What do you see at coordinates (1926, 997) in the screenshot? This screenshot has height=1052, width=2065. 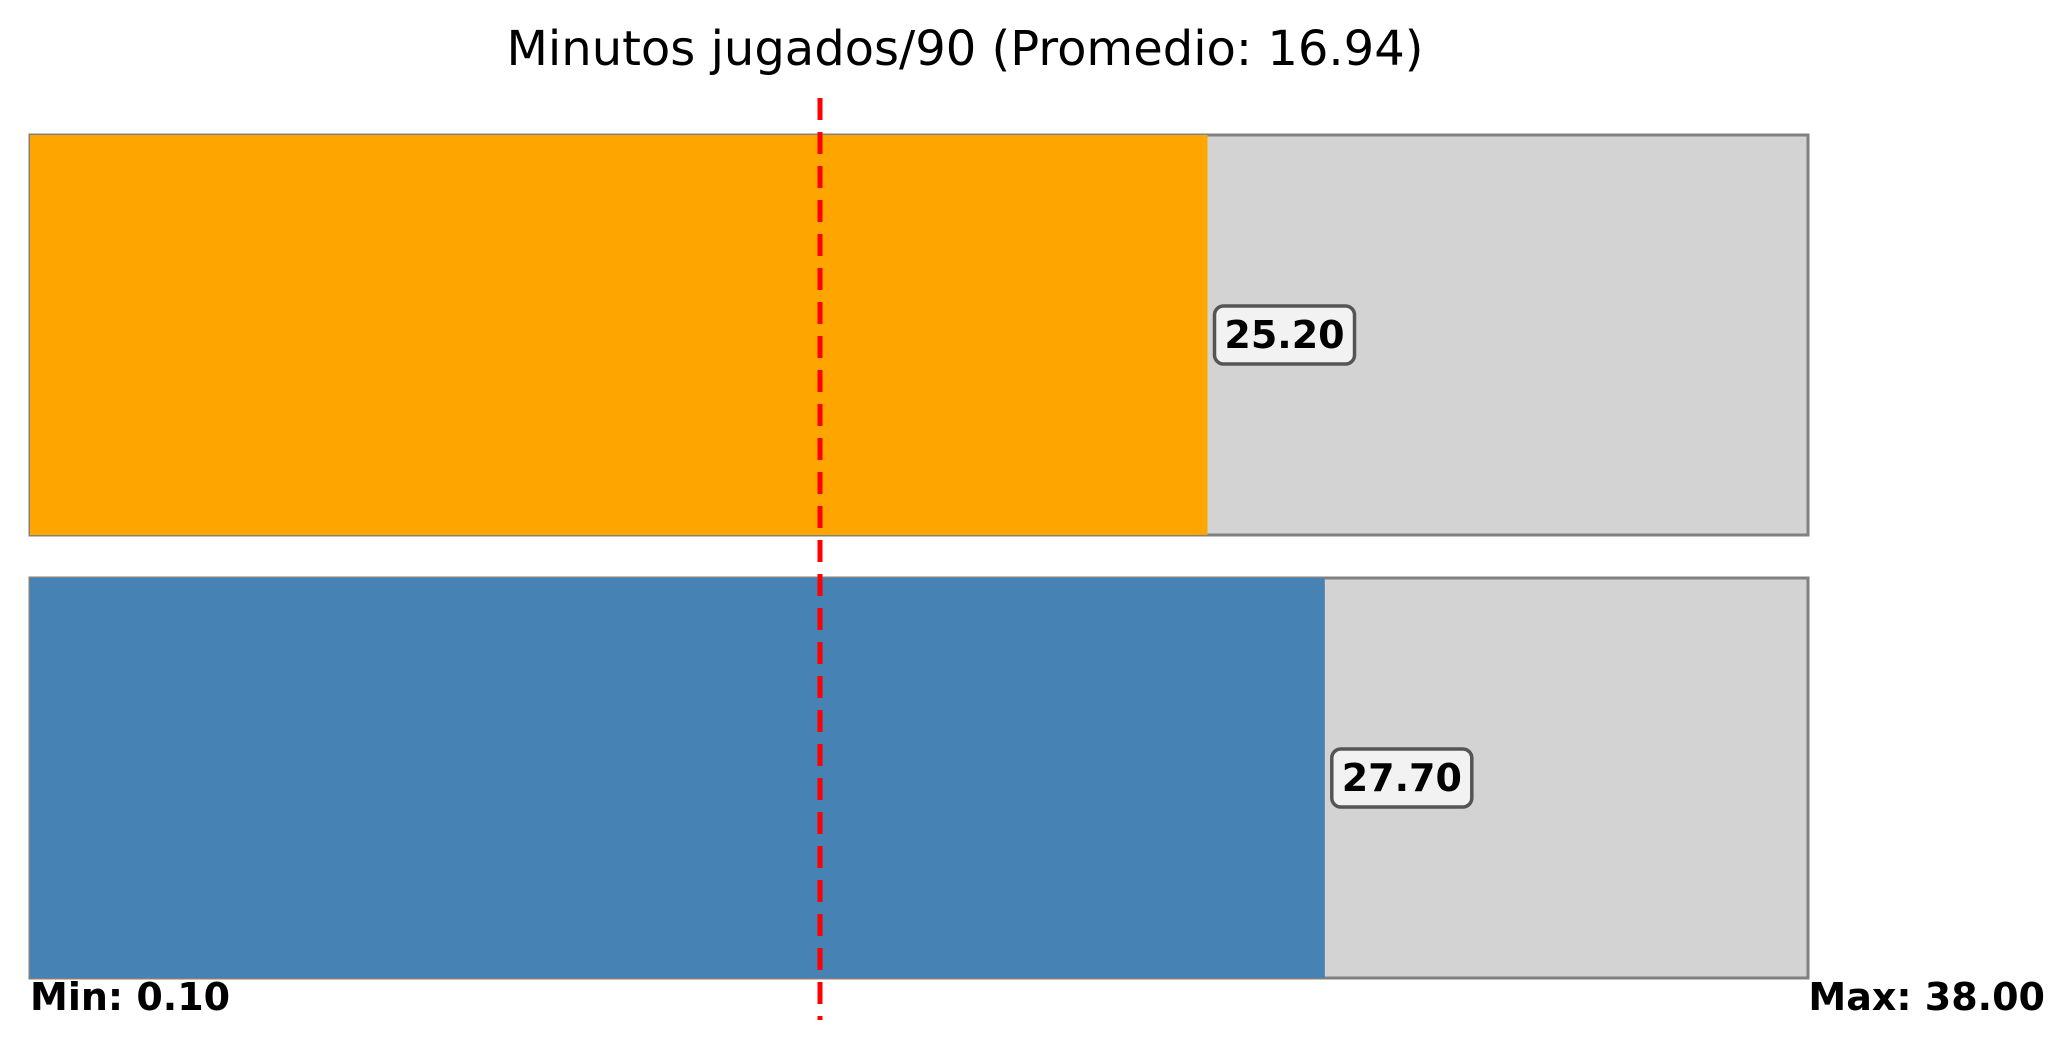 I see `max-label: Max: 38.00` at bounding box center [1926, 997].